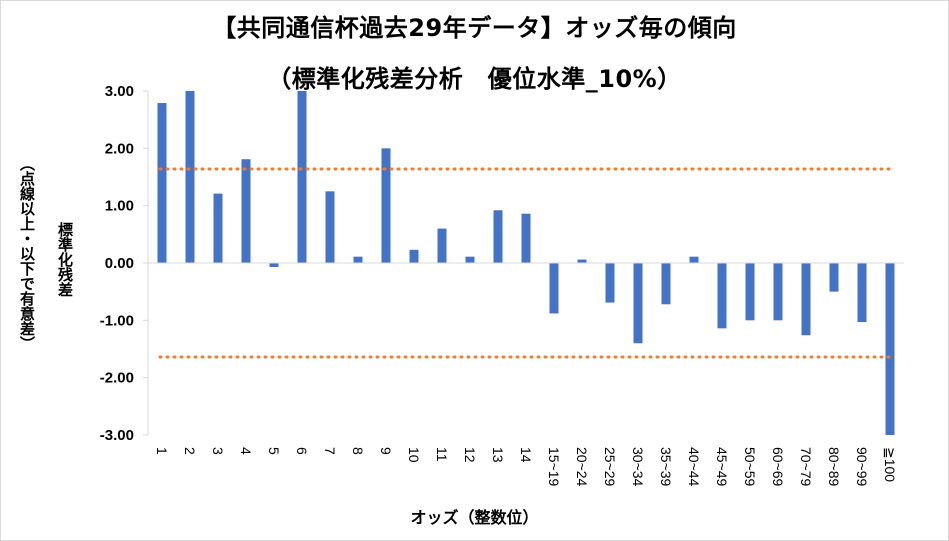 This screenshot has height=541, width=949. What do you see at coordinates (27, 253) in the screenshot?
I see `y-axis-label-line2: （点線以上・以下で有意差）` at bounding box center [27, 253].